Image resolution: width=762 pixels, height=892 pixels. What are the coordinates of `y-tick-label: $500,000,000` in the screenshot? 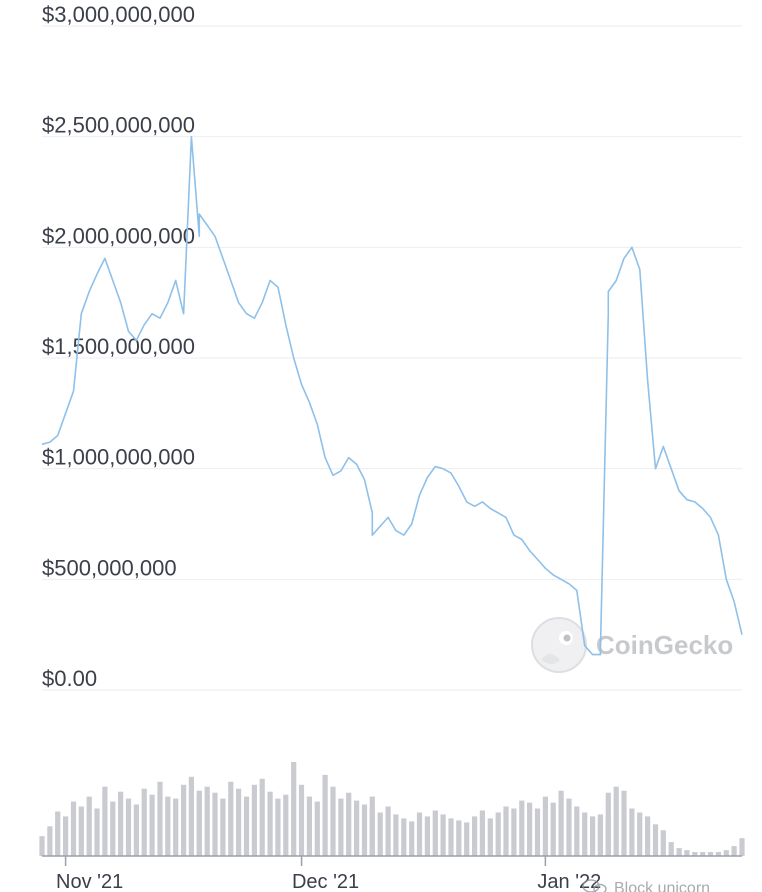 It's located at (109, 567).